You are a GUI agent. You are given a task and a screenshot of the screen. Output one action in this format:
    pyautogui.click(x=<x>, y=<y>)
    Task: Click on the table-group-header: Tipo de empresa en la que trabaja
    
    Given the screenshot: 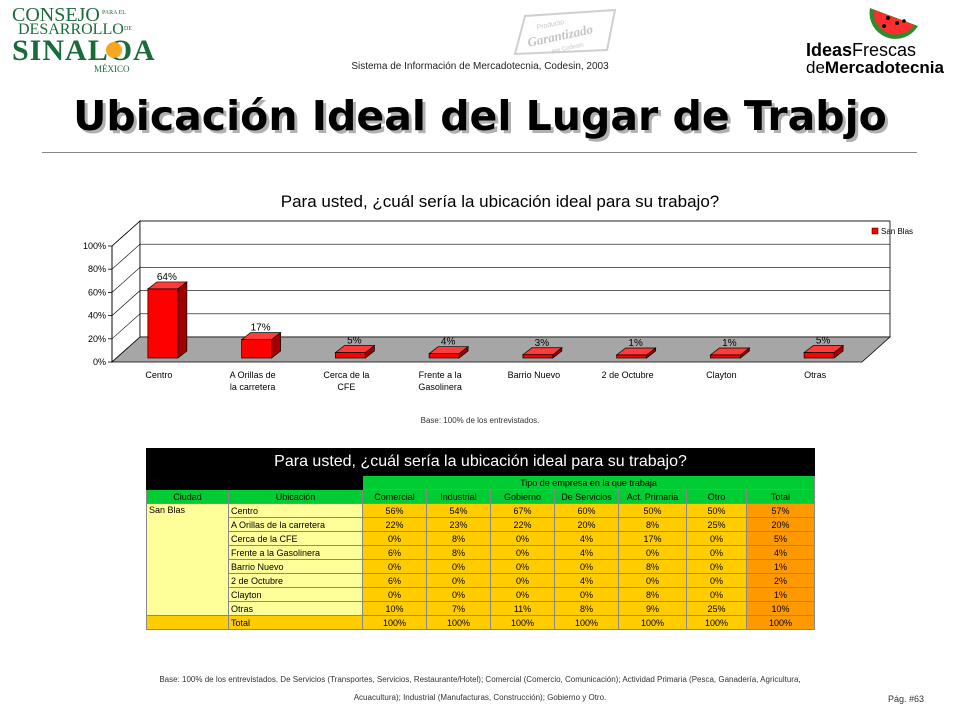 What is the action you would take?
    pyautogui.click(x=588, y=482)
    